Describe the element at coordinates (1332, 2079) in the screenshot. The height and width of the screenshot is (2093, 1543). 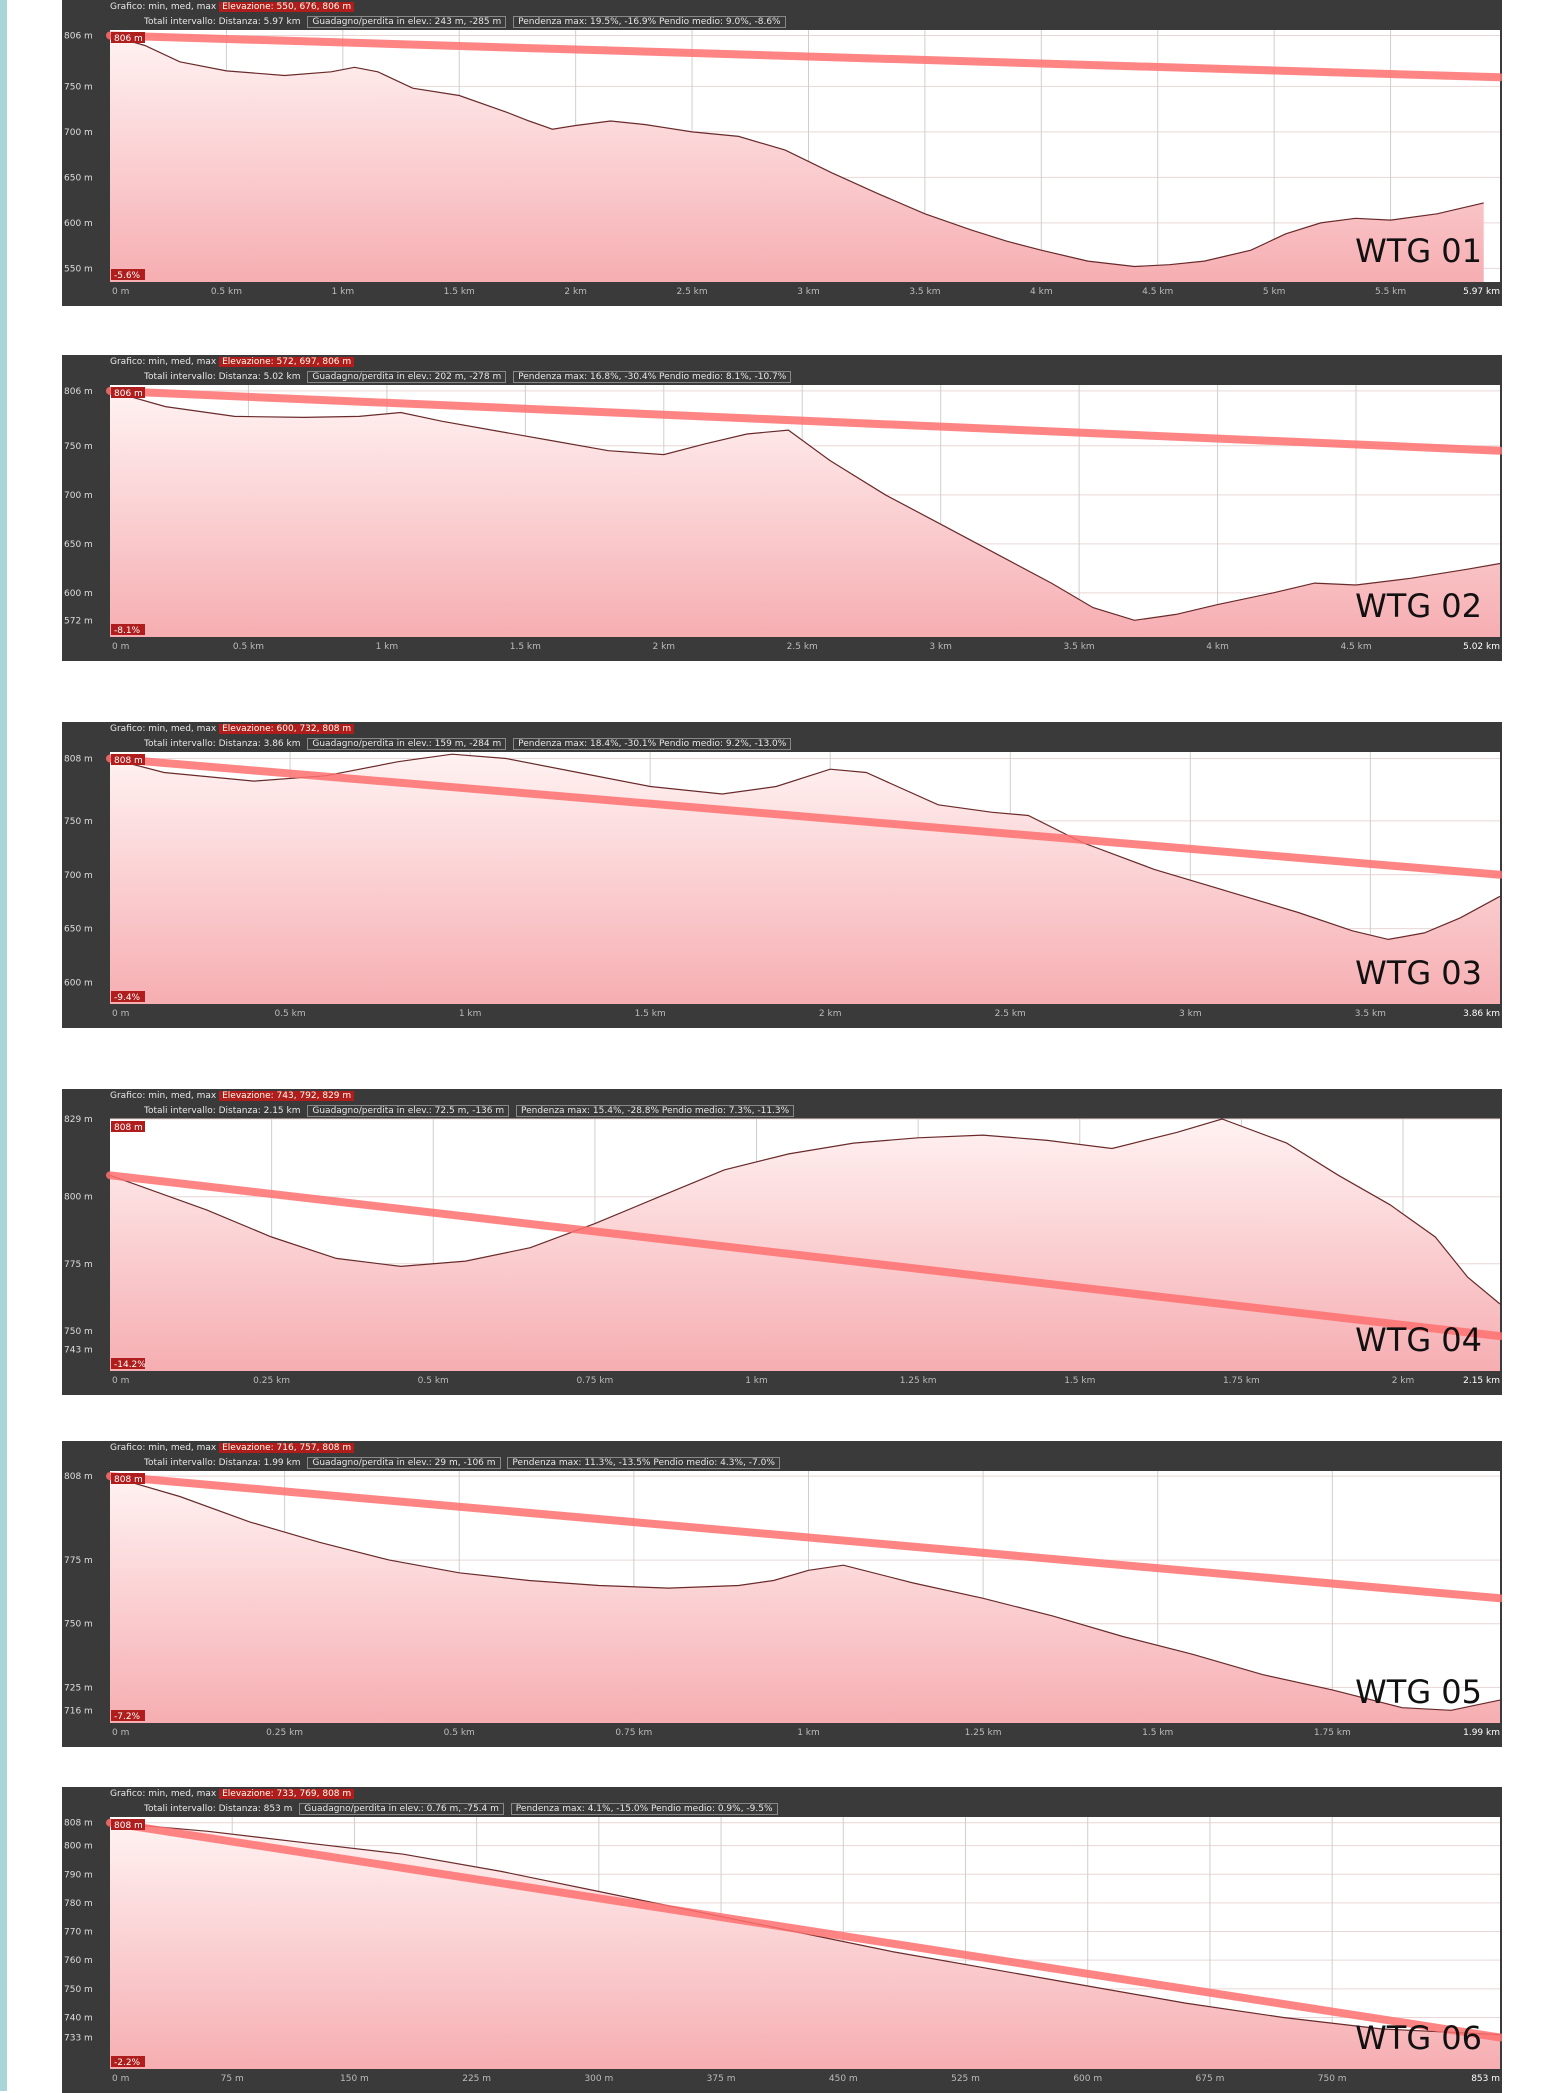
I see `x-tick-label: 750 m` at that location.